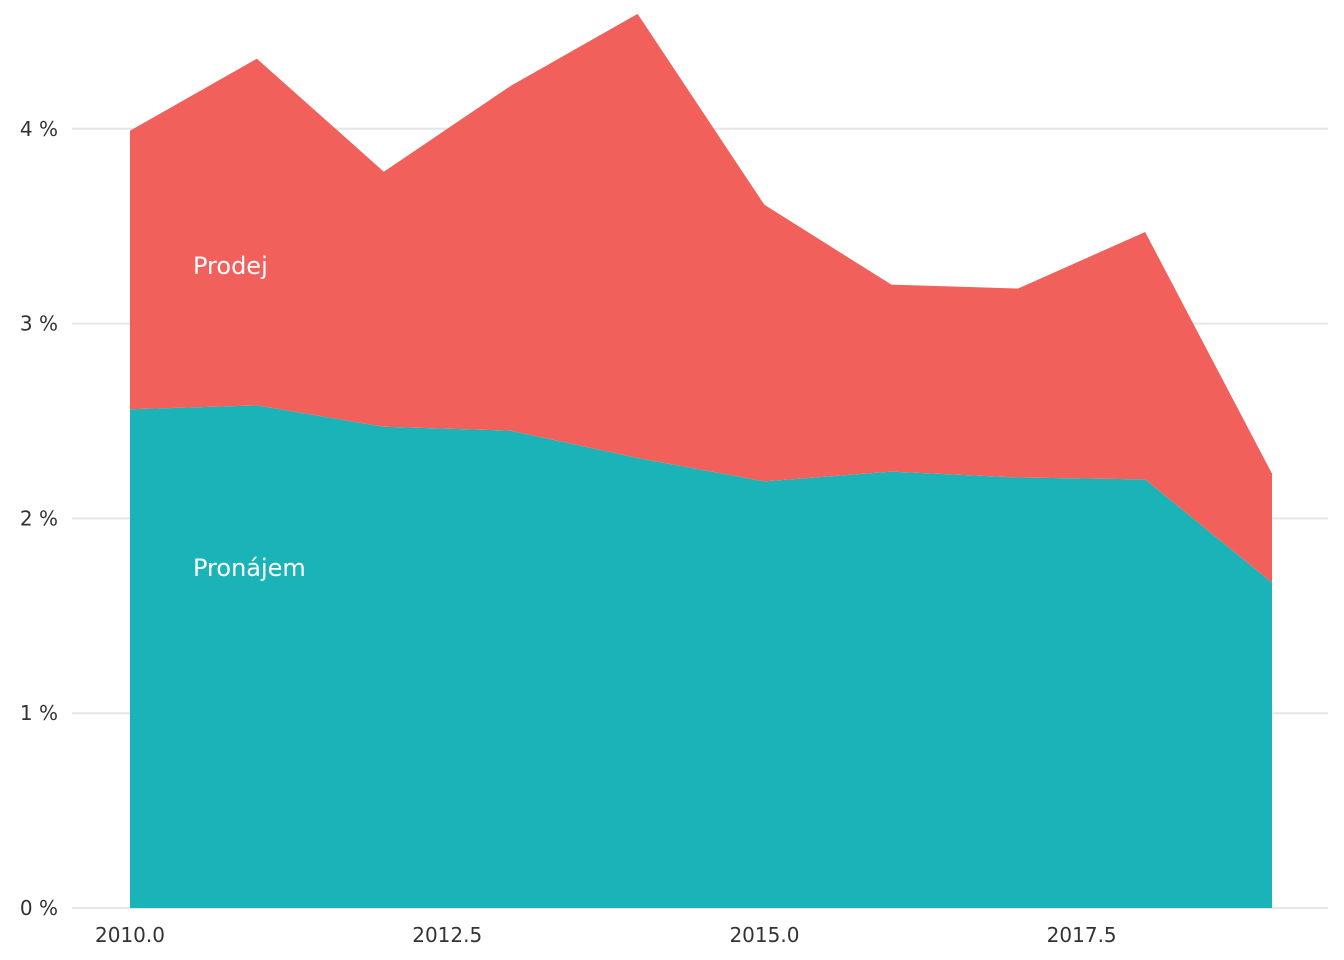 This screenshot has width=1344, height=960. What do you see at coordinates (39, 713) in the screenshot?
I see `y-tick-label: 1 %` at bounding box center [39, 713].